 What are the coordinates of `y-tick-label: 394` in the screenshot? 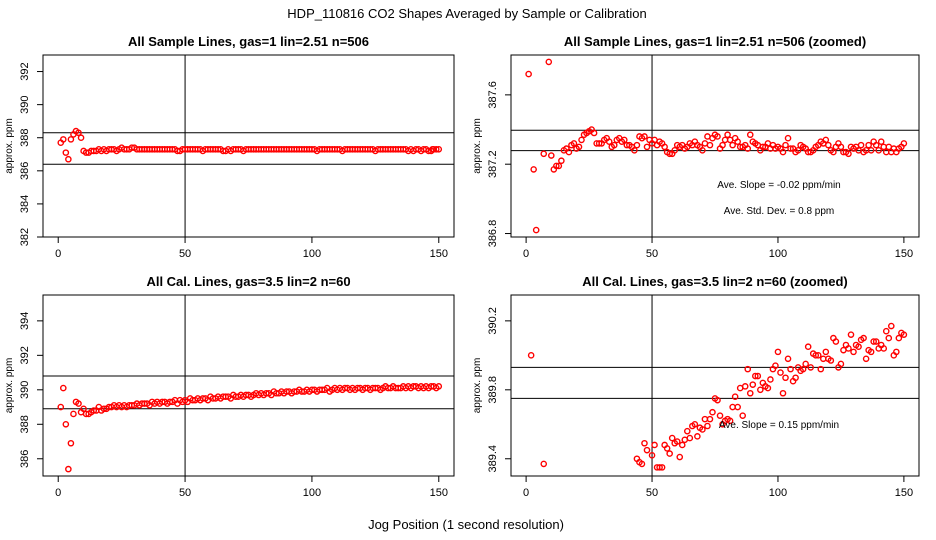 It's located at (25, 321).